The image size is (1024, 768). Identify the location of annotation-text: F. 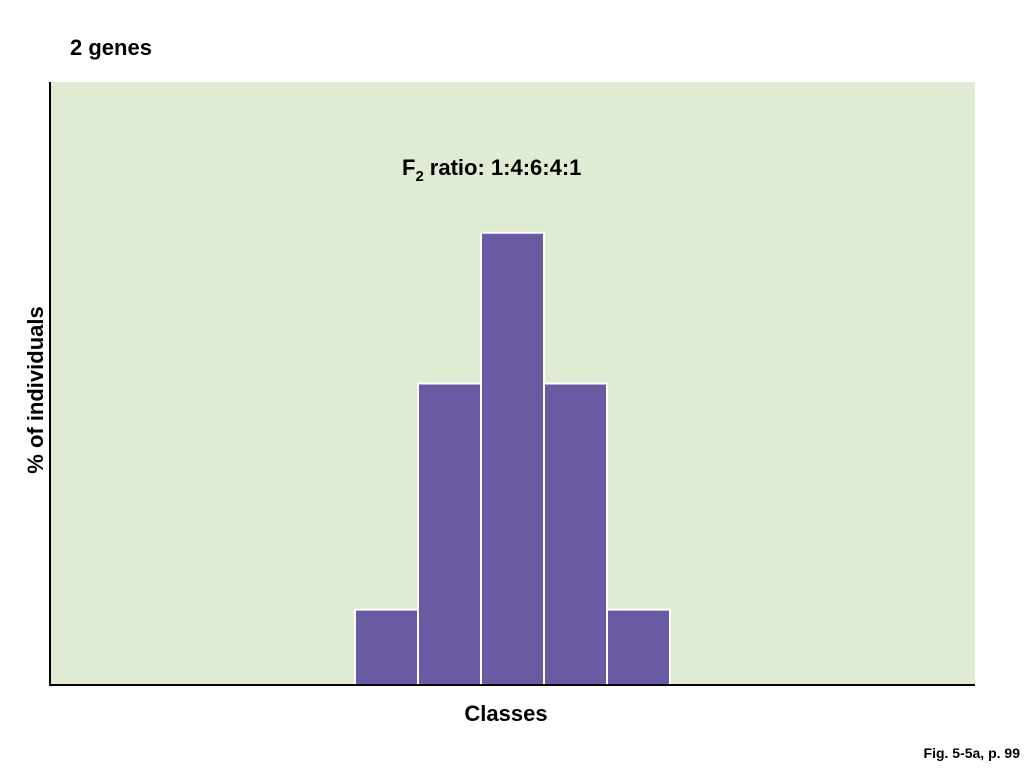
(408, 167).